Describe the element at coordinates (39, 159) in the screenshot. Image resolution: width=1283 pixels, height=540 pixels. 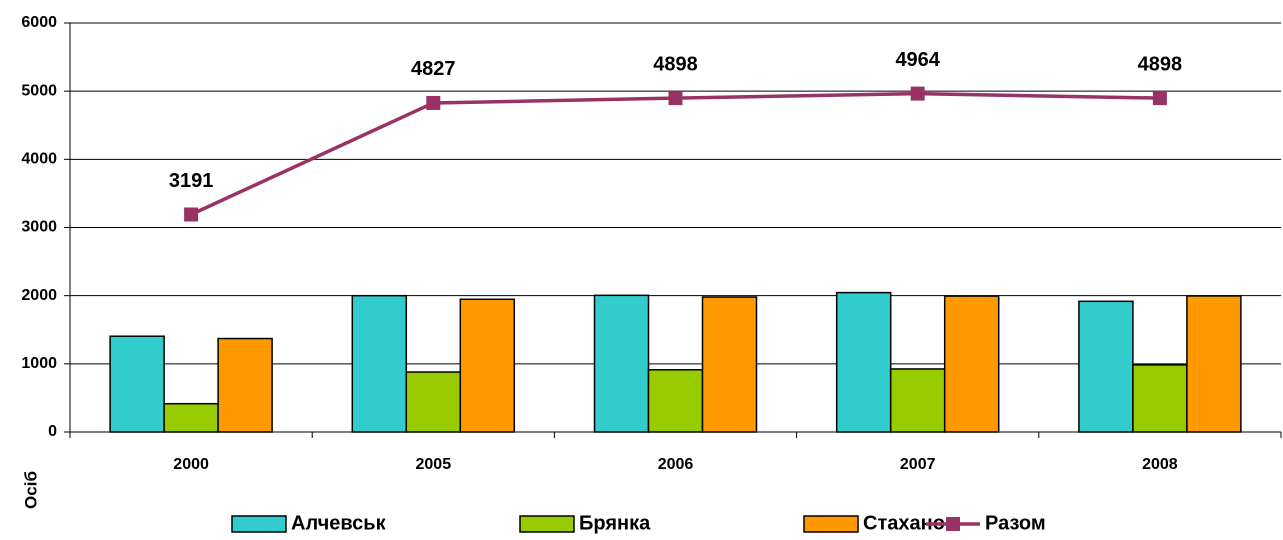
I see `y-tick-label: 4000` at that location.